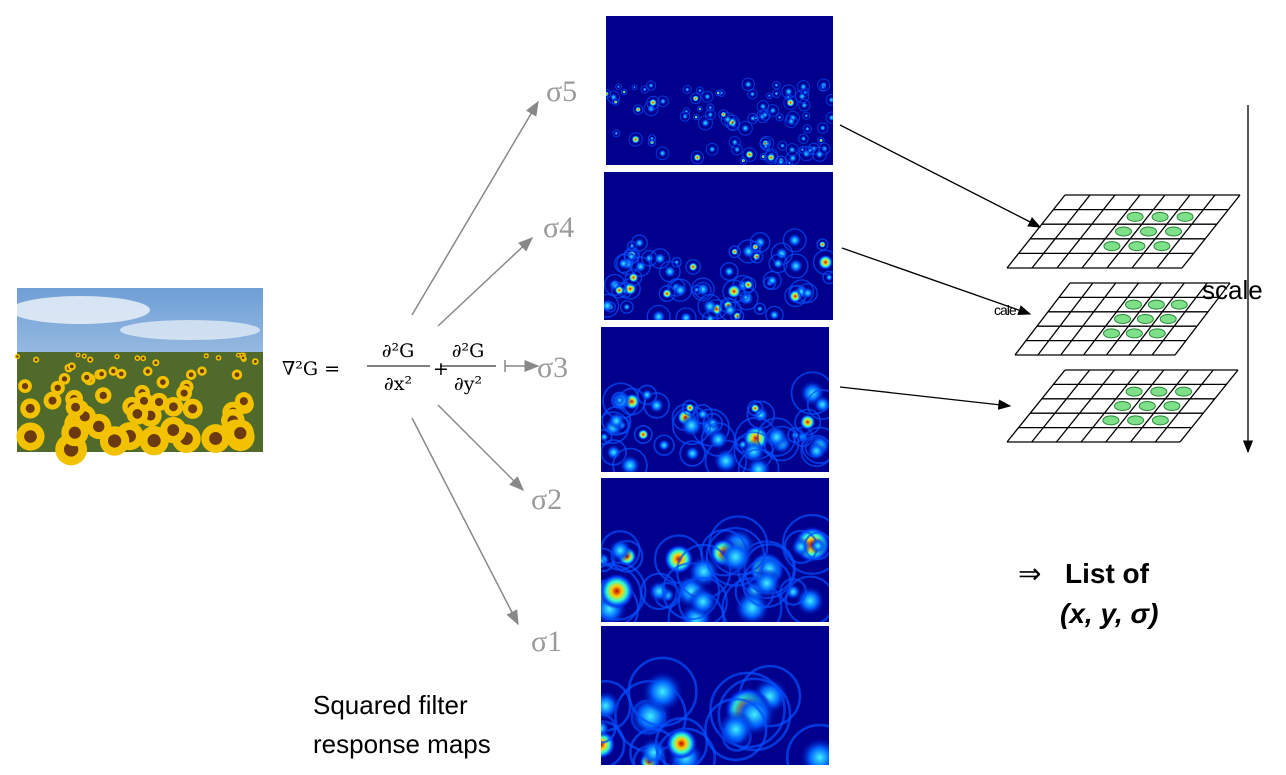 The width and height of the screenshot is (1286, 775). Describe the element at coordinates (1029, 573) in the screenshot. I see `result-arrow: ⇒` at that location.